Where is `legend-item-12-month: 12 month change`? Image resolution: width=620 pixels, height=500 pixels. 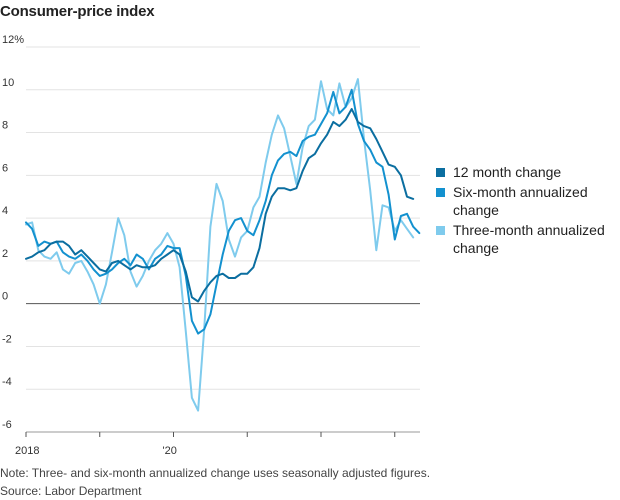
legend-item-12-month: 12 month change is located at coordinates (528, 172).